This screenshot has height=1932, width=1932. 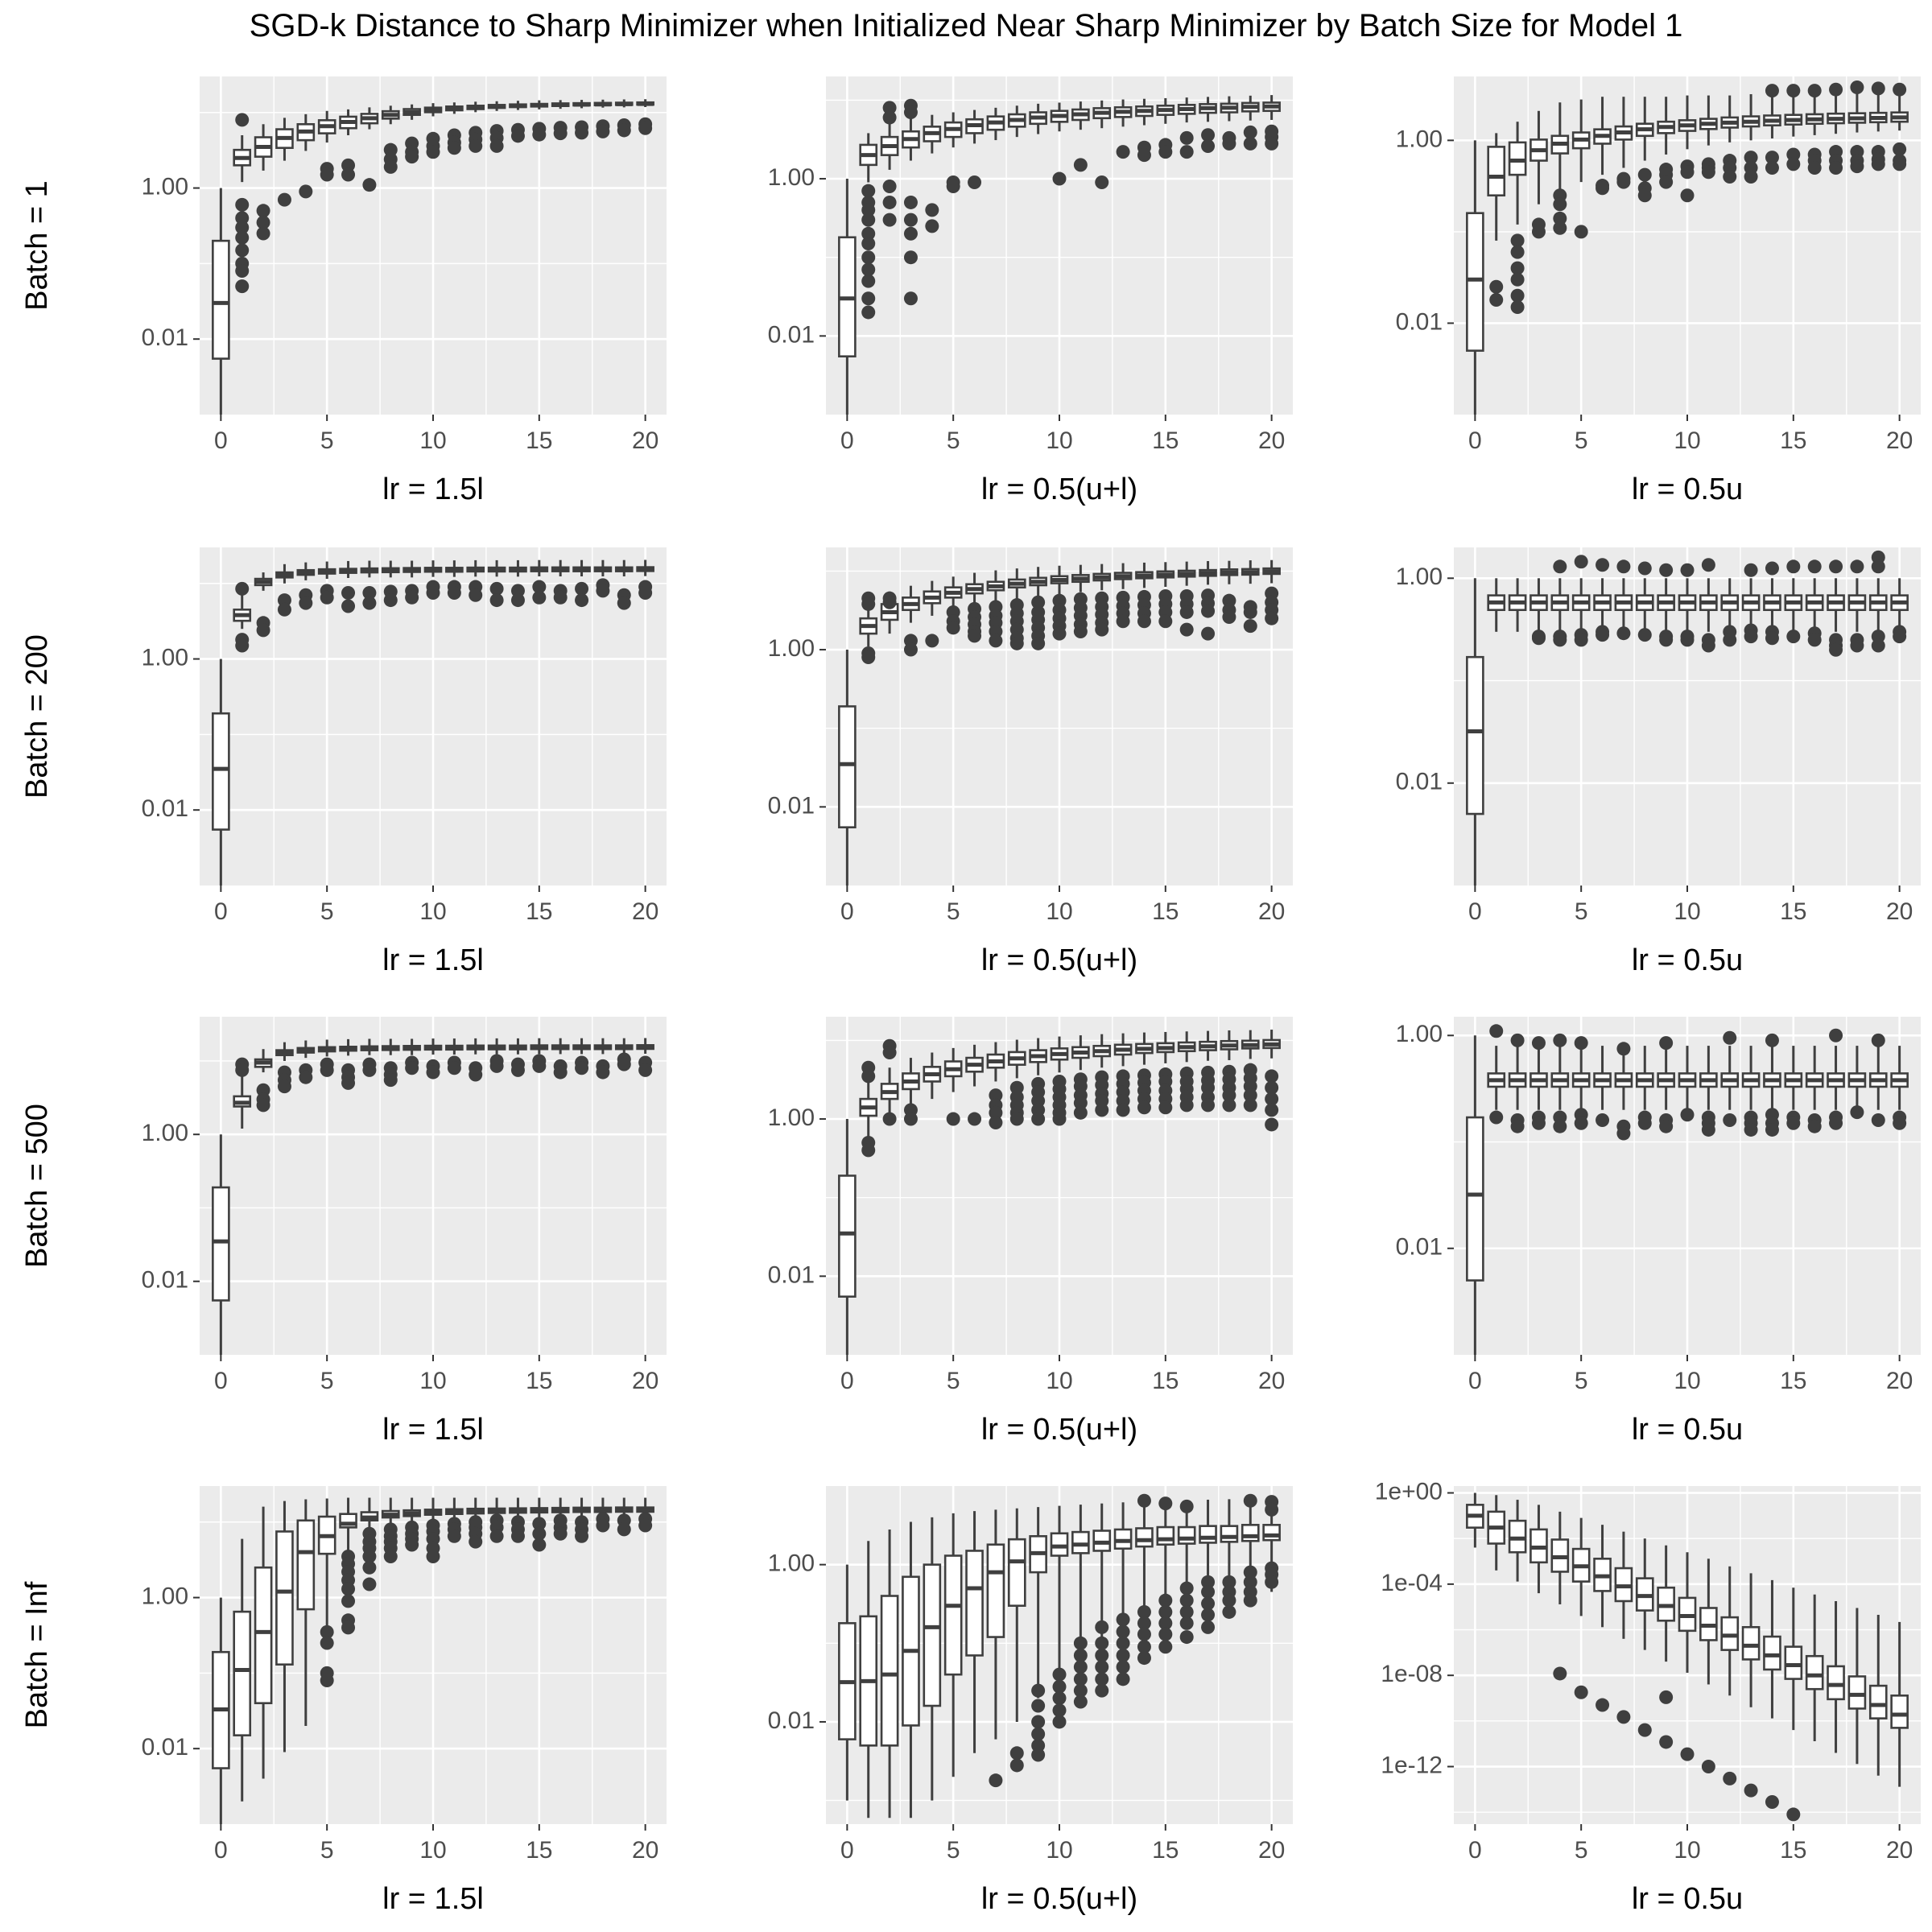 I want to click on x-tick-label: 15, so click(x=1793, y=911).